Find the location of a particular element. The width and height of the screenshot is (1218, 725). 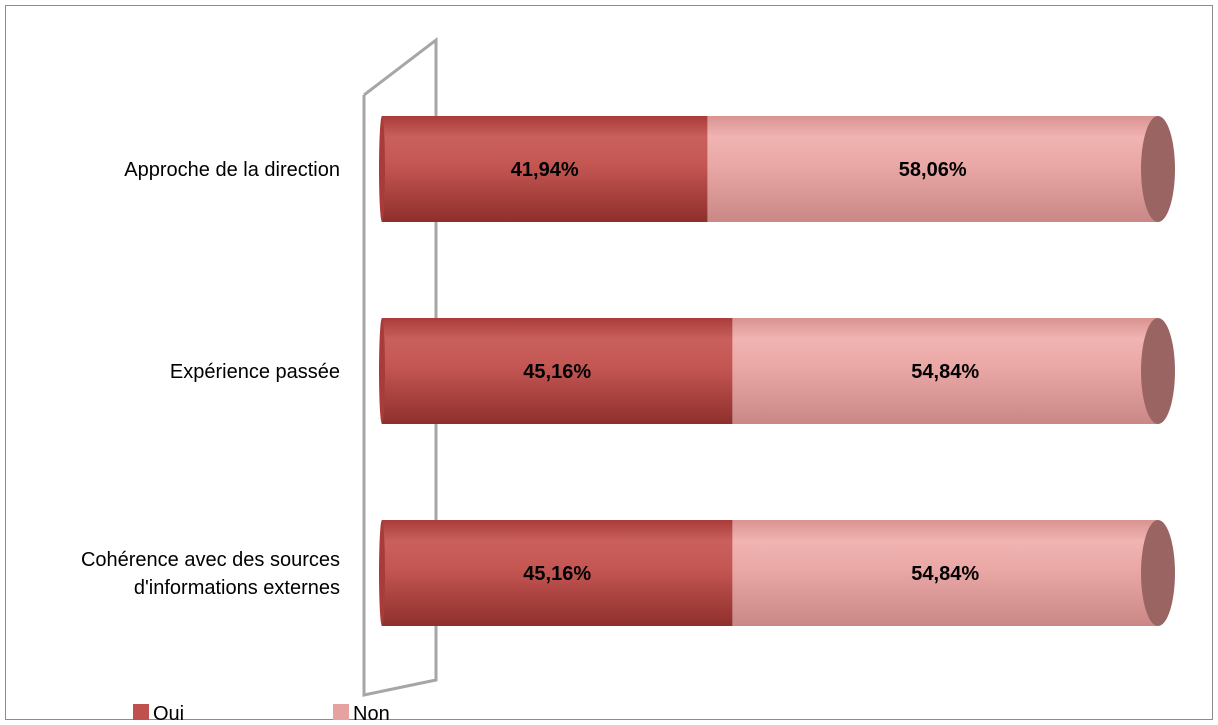

data-label-oui-1: 41,94% is located at coordinates (545, 170).